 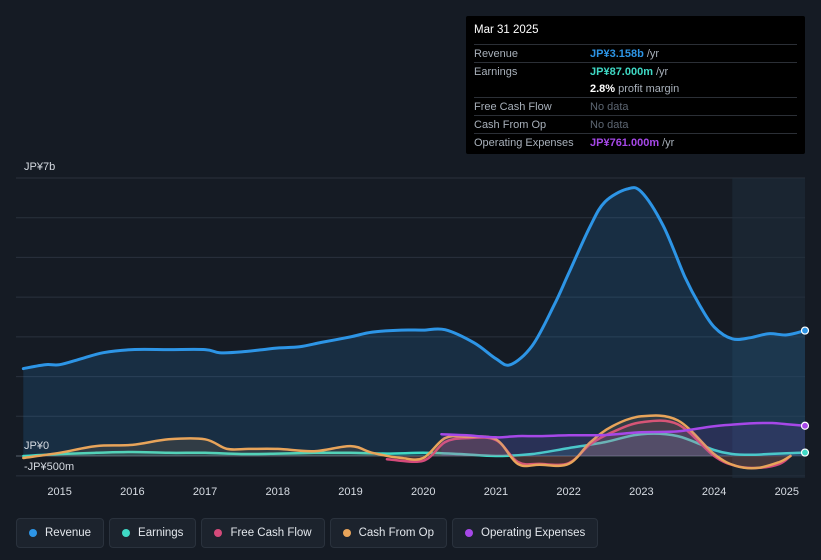 I want to click on tooltip-label: Cash From Op, so click(x=510, y=124).